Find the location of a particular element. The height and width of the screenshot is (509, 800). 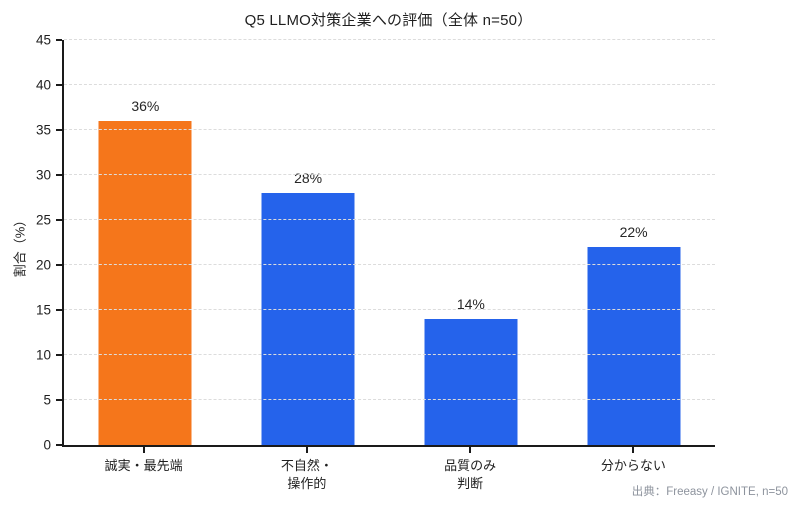

y-tick-label-25: 25 is located at coordinates (43, 220).